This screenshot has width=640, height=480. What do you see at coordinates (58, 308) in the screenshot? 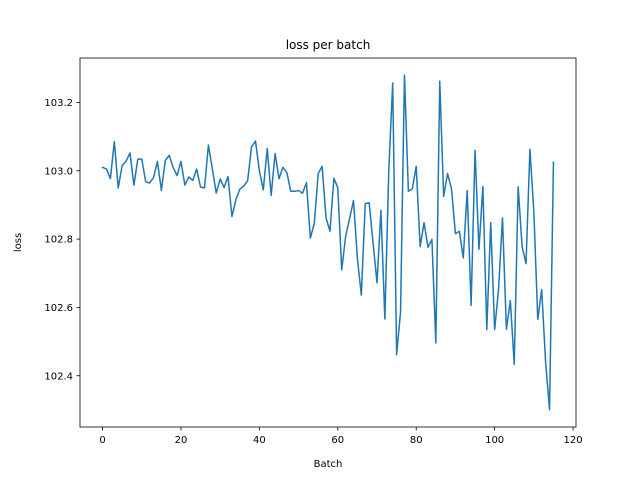
I see `y-tick-label: 102.6` at bounding box center [58, 308].